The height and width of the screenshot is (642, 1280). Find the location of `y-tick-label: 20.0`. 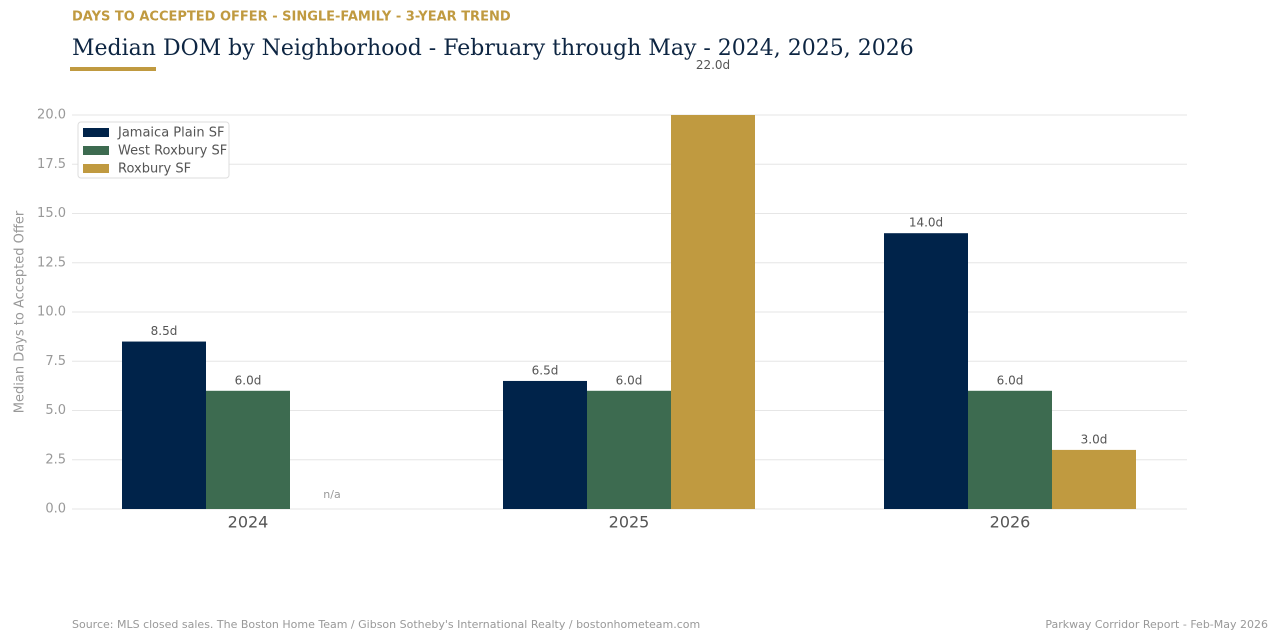

y-tick-label: 20.0 is located at coordinates (51, 115).